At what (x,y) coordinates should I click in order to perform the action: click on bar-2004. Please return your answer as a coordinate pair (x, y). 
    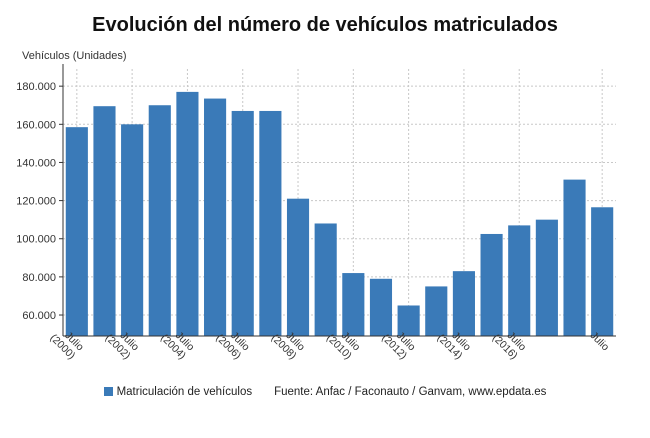
    Looking at the image, I should click on (187, 213).